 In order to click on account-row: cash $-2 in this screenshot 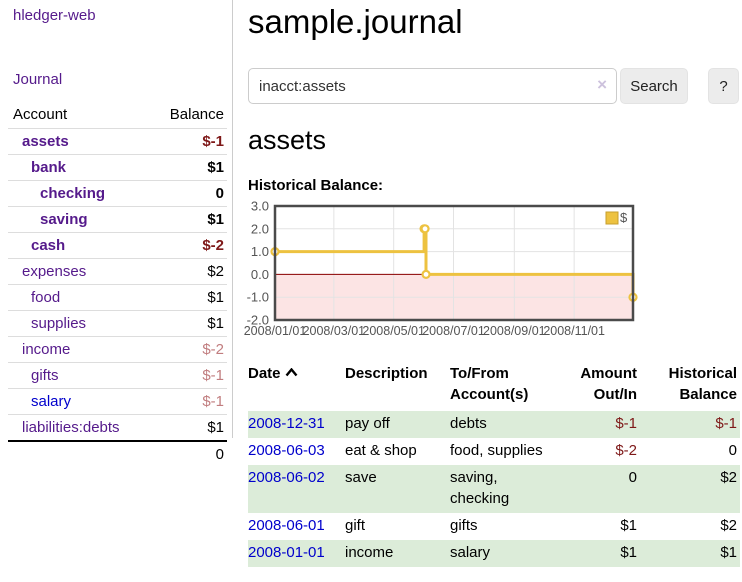, I will do `click(117, 245)`.